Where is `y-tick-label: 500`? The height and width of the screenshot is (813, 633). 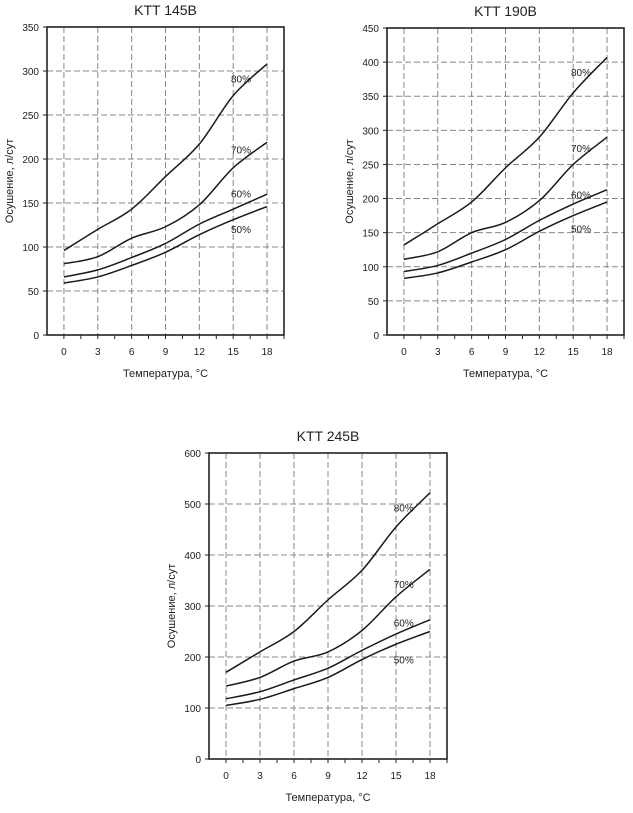
y-tick-label: 500 is located at coordinates (192, 505).